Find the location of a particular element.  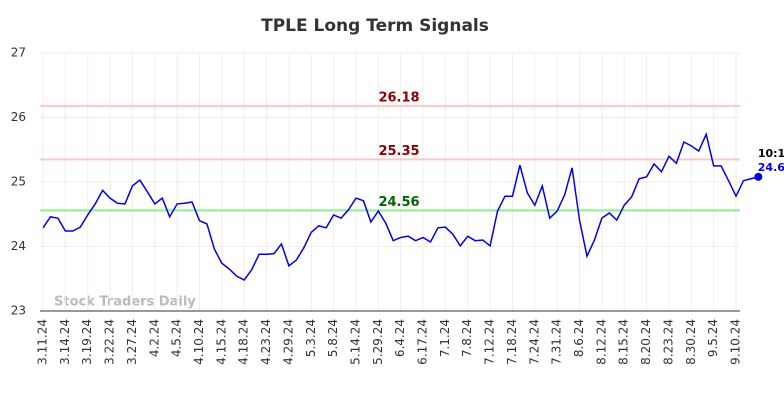

x-tick-label: 8.20.24 is located at coordinates (646, 342).